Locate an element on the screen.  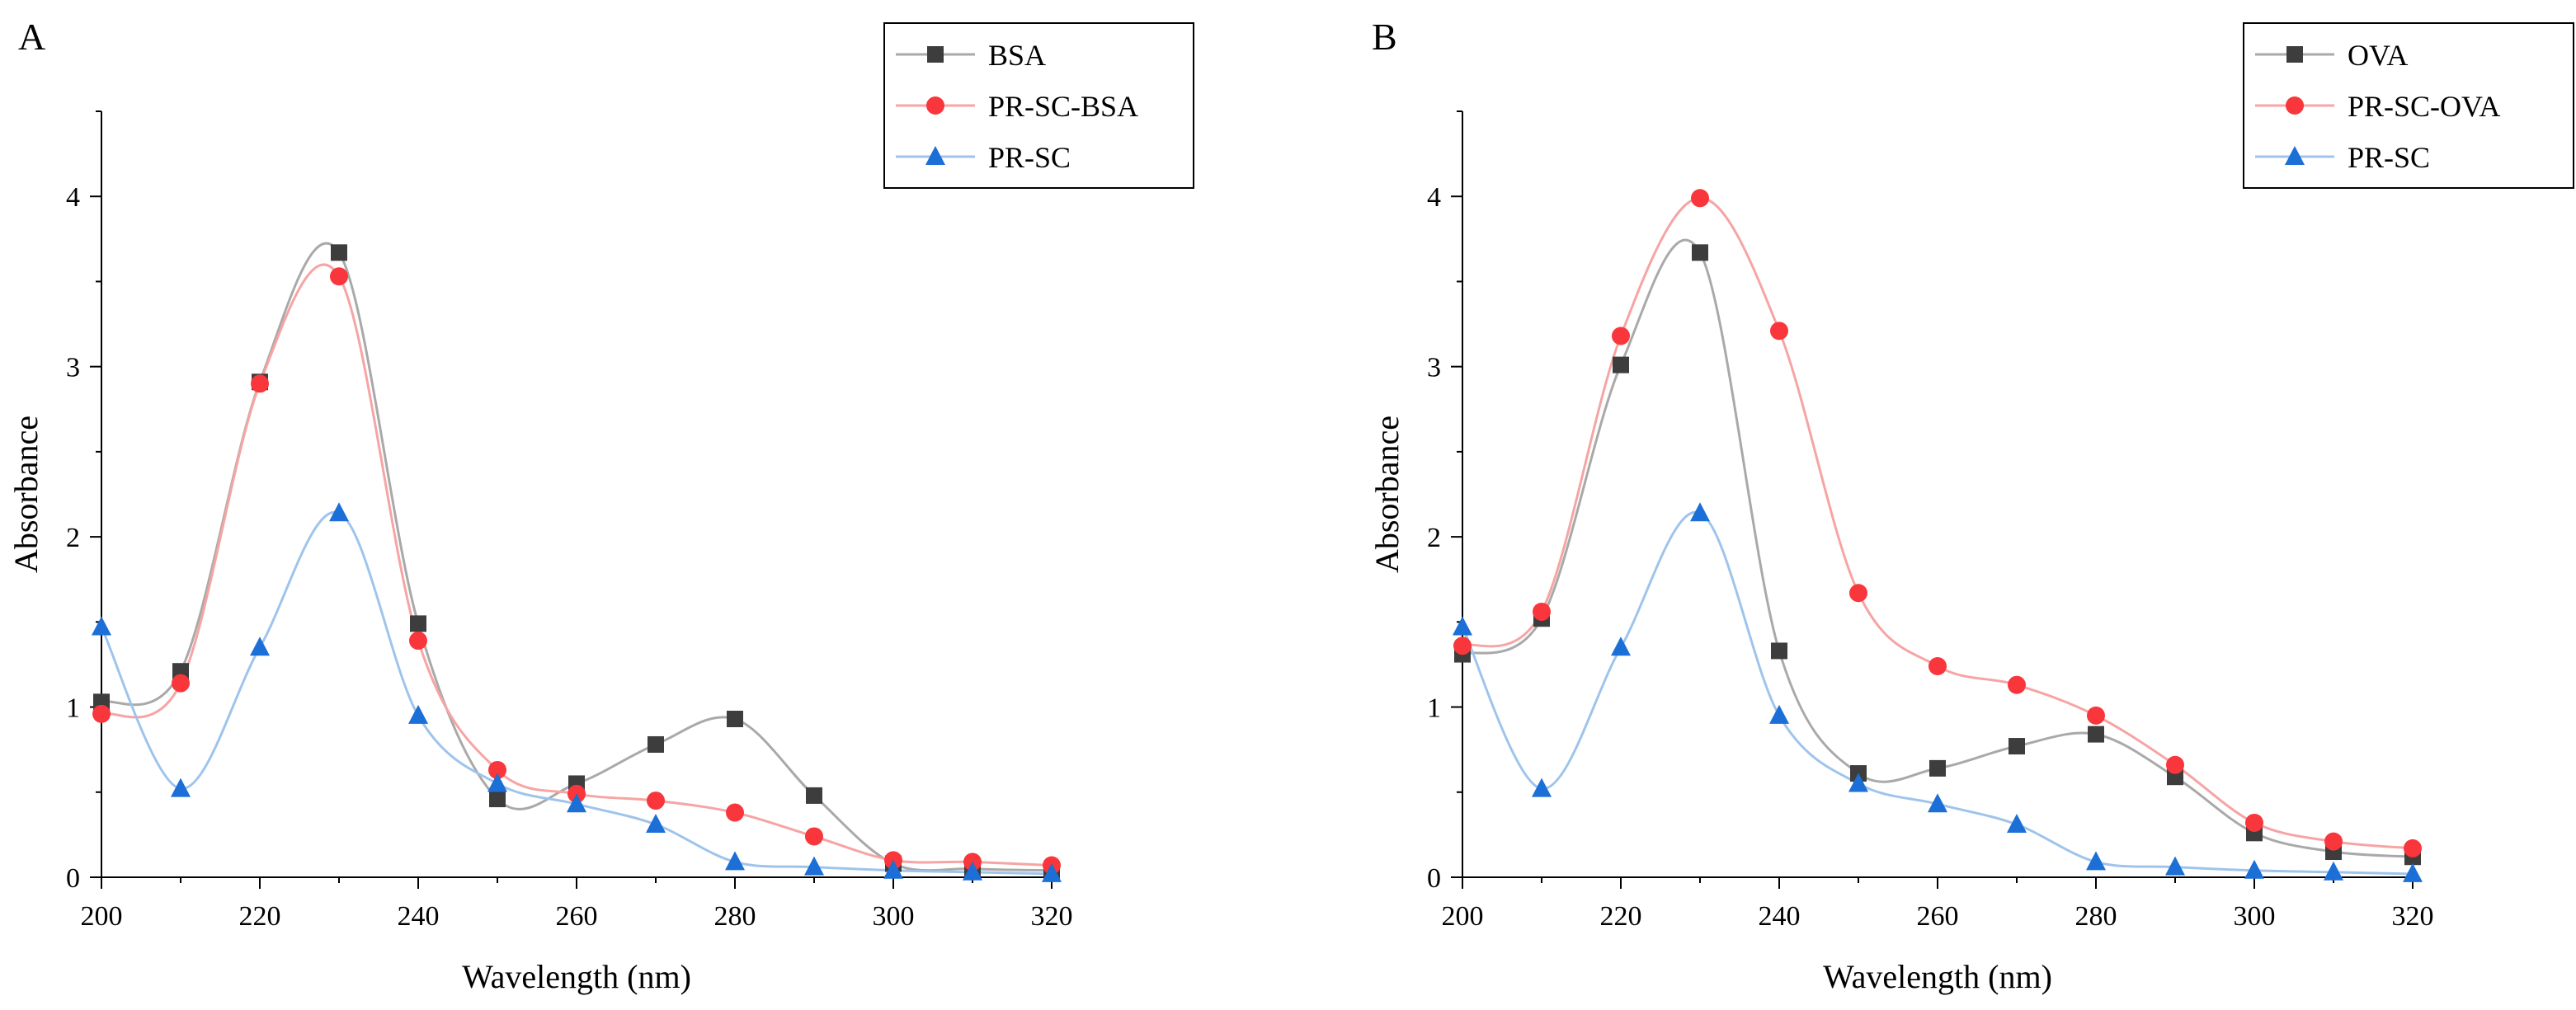
panel-label: A is located at coordinates (31, 37).